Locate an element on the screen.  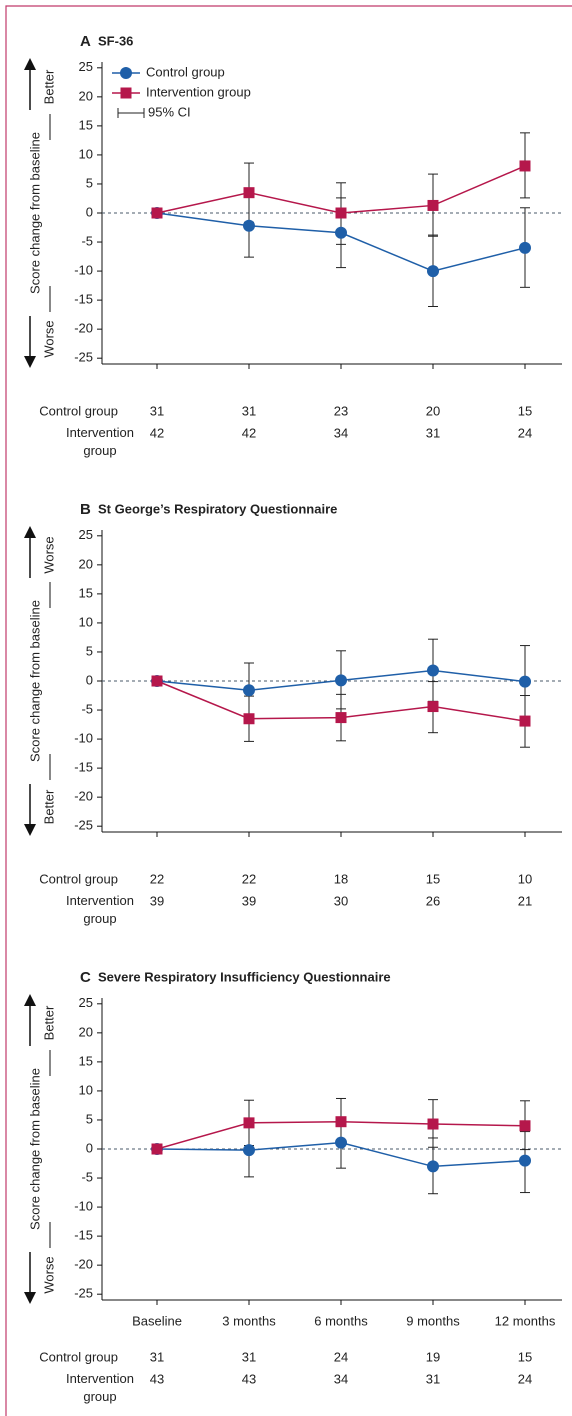
panel-title: SF-36 is located at coordinates (115, 40).